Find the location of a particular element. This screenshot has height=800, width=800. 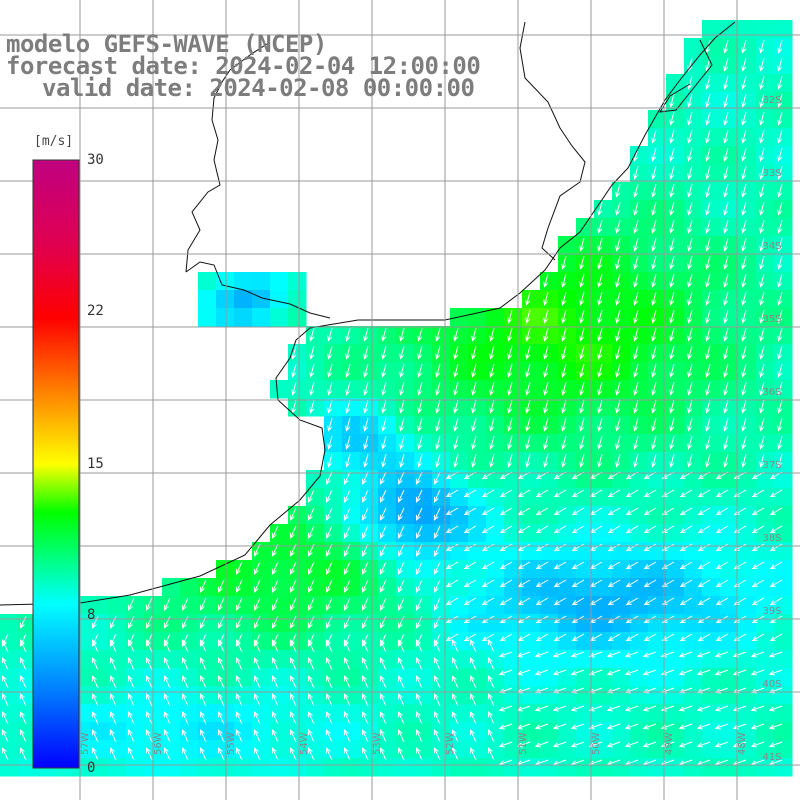

lat-label: 39S is located at coordinates (771, 611).